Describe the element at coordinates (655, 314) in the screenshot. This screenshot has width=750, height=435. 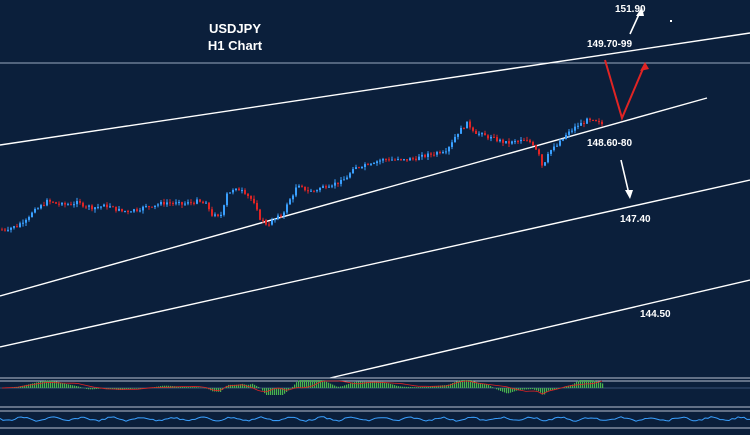
I see `label-144-50: 144.50` at that location.